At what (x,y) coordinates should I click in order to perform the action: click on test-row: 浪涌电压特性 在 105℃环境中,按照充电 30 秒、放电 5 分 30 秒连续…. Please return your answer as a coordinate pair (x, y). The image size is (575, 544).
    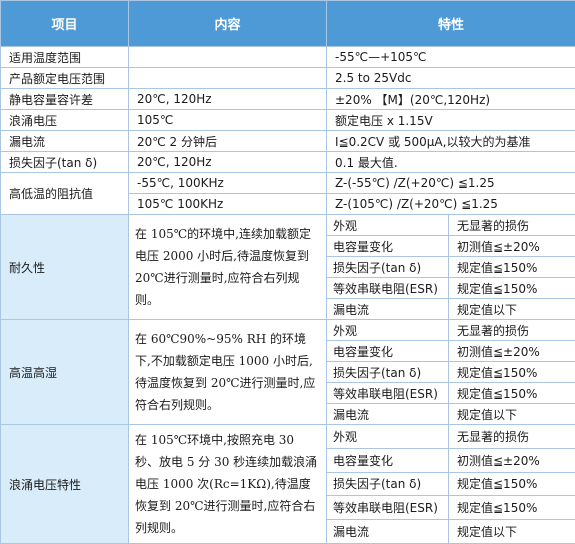
    Looking at the image, I should click on (288, 437).